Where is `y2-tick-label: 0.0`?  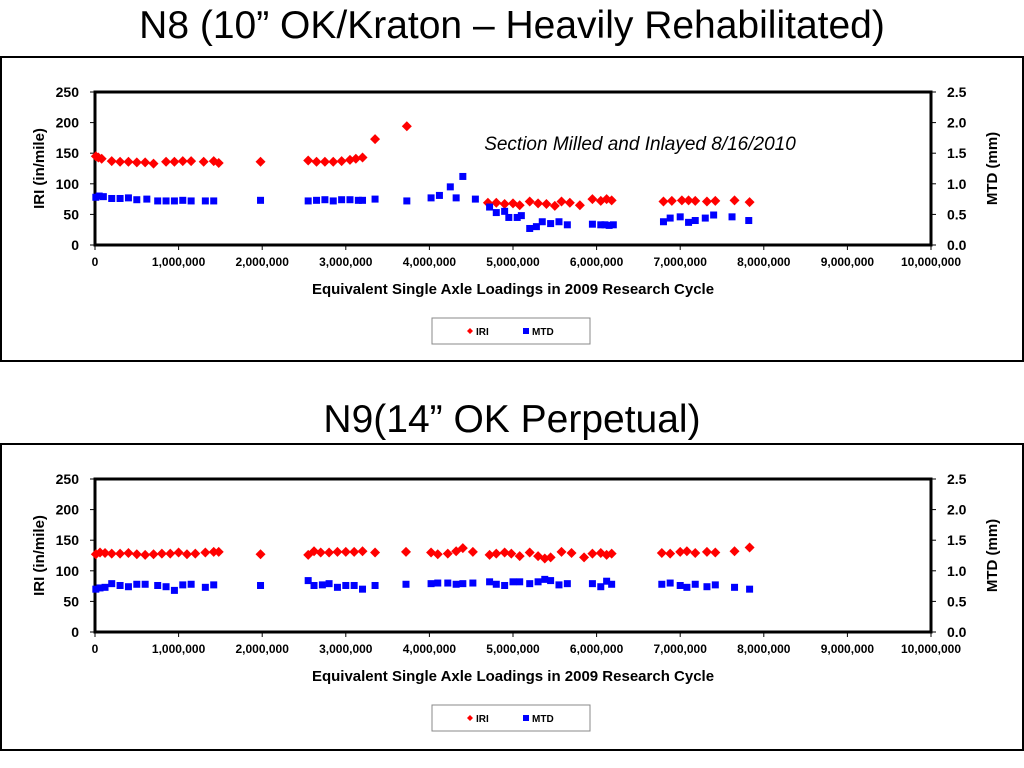
y2-tick-label: 0.0 is located at coordinates (957, 245).